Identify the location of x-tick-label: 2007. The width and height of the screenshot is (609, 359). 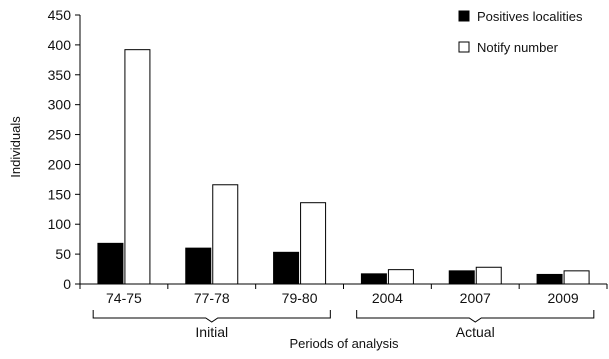
(475, 298).